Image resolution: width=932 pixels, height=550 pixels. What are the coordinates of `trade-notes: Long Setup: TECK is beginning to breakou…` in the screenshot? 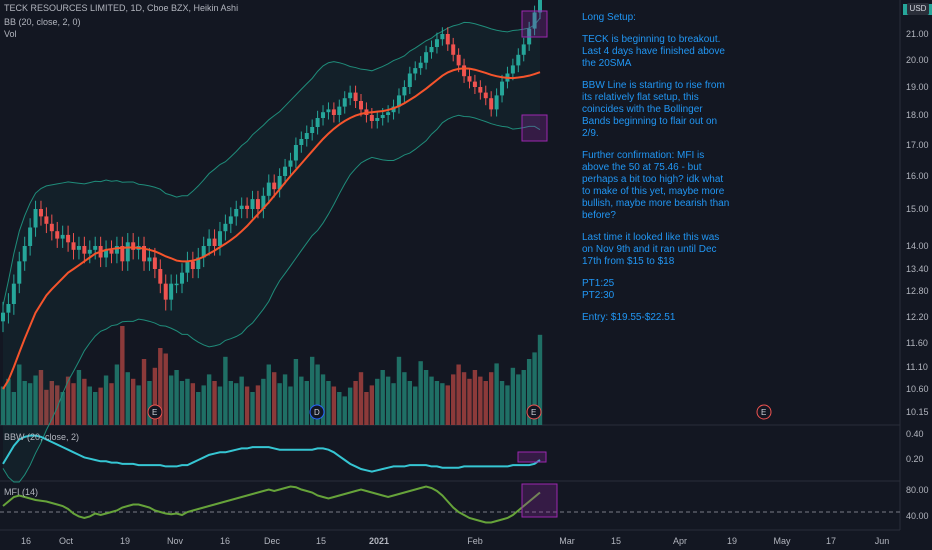 It's located at (657, 173).